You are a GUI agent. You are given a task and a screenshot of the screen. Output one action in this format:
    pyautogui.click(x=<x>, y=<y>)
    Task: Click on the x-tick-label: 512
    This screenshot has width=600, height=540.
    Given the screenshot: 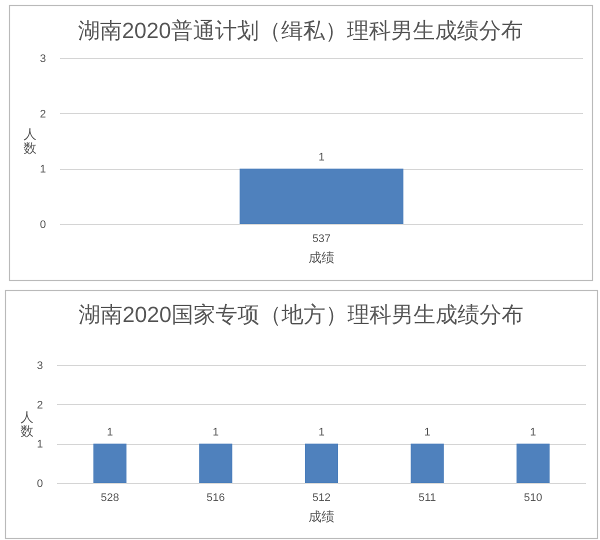 What is the action you would take?
    pyautogui.click(x=321, y=498)
    